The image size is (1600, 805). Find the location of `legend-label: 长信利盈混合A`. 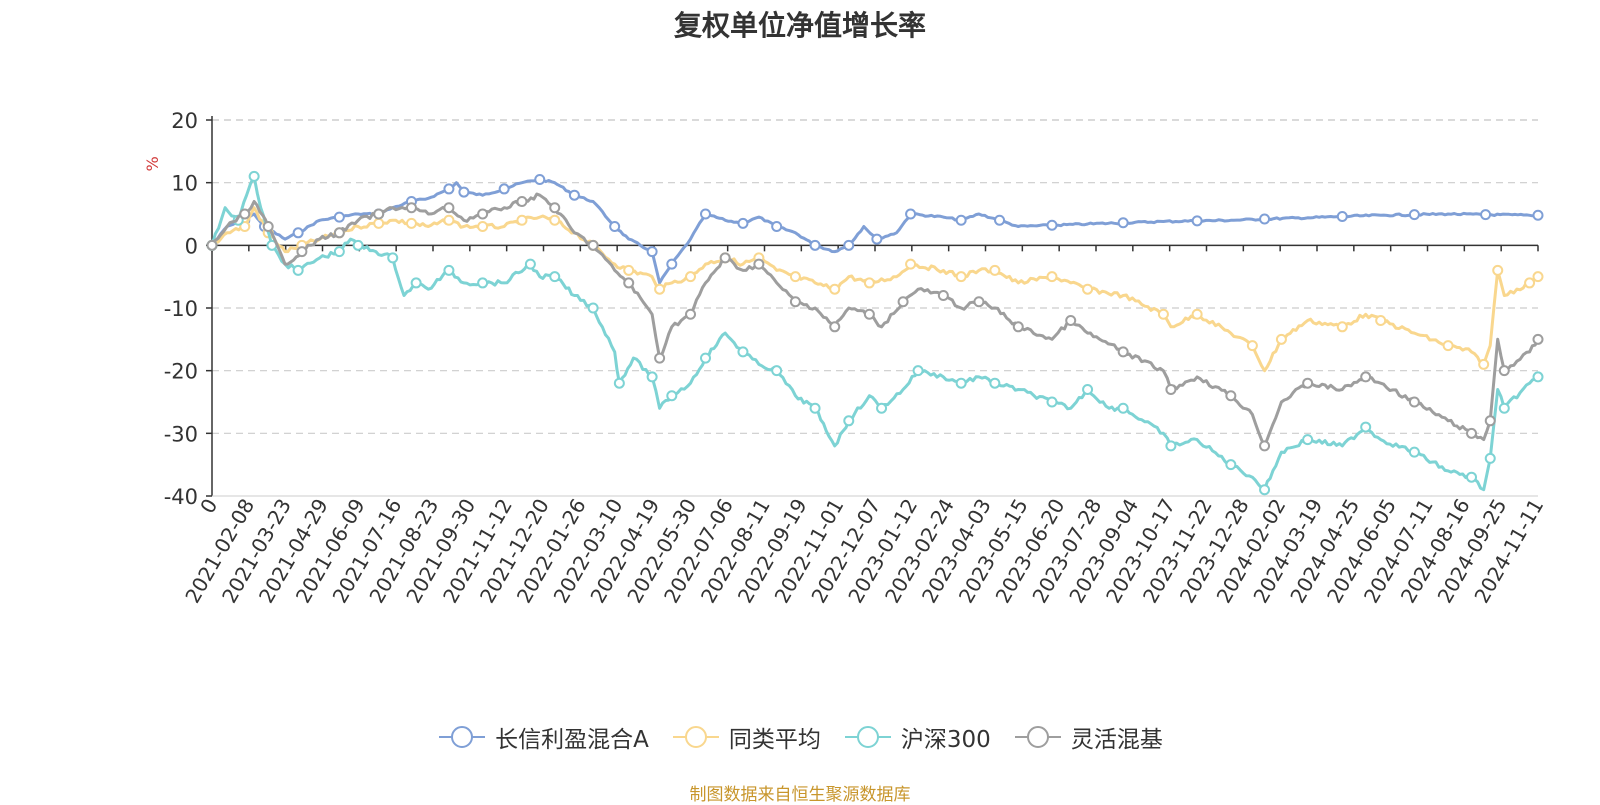

legend-label: 长信利盈混合A is located at coordinates (572, 740).